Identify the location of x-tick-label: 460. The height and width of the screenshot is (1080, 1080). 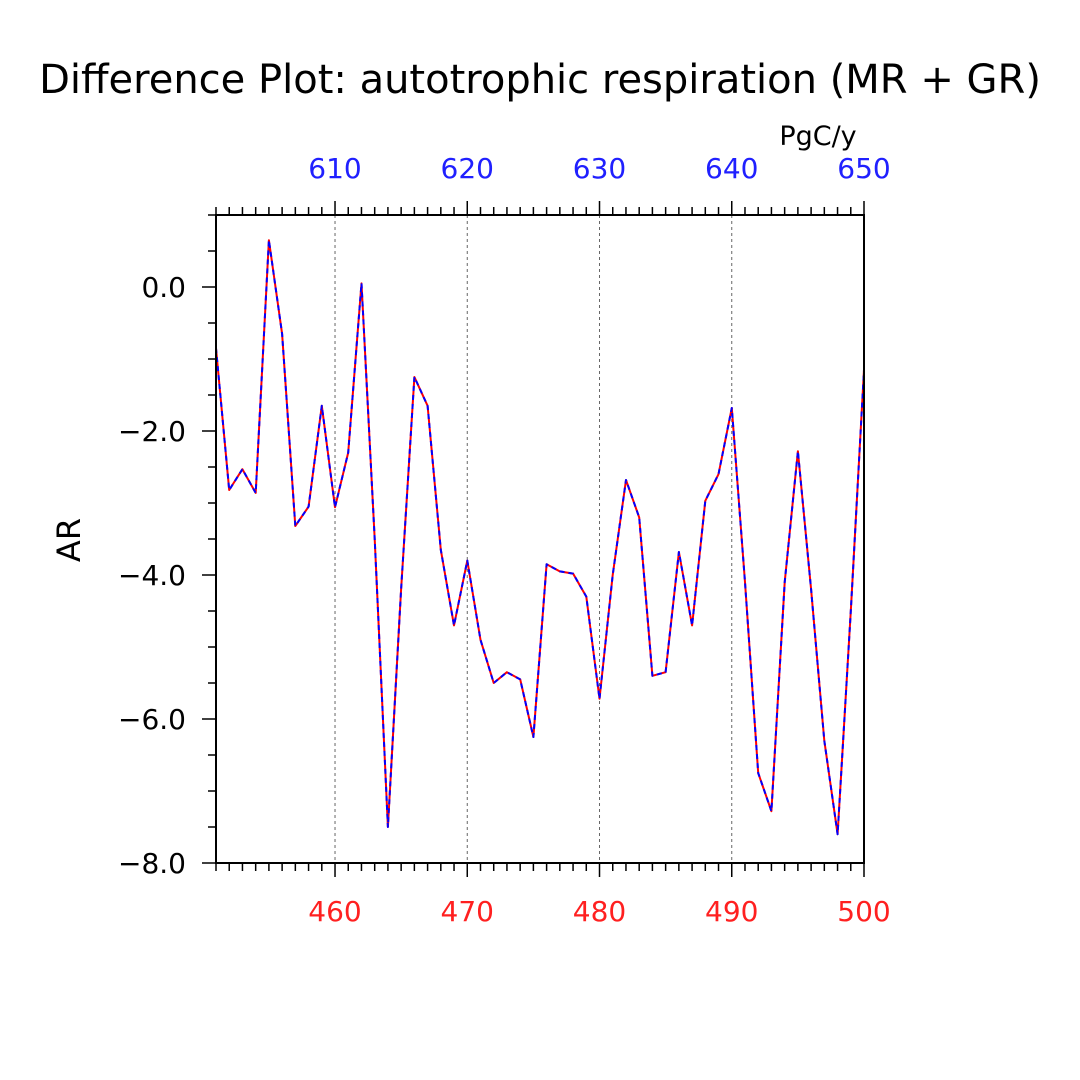
(334, 911).